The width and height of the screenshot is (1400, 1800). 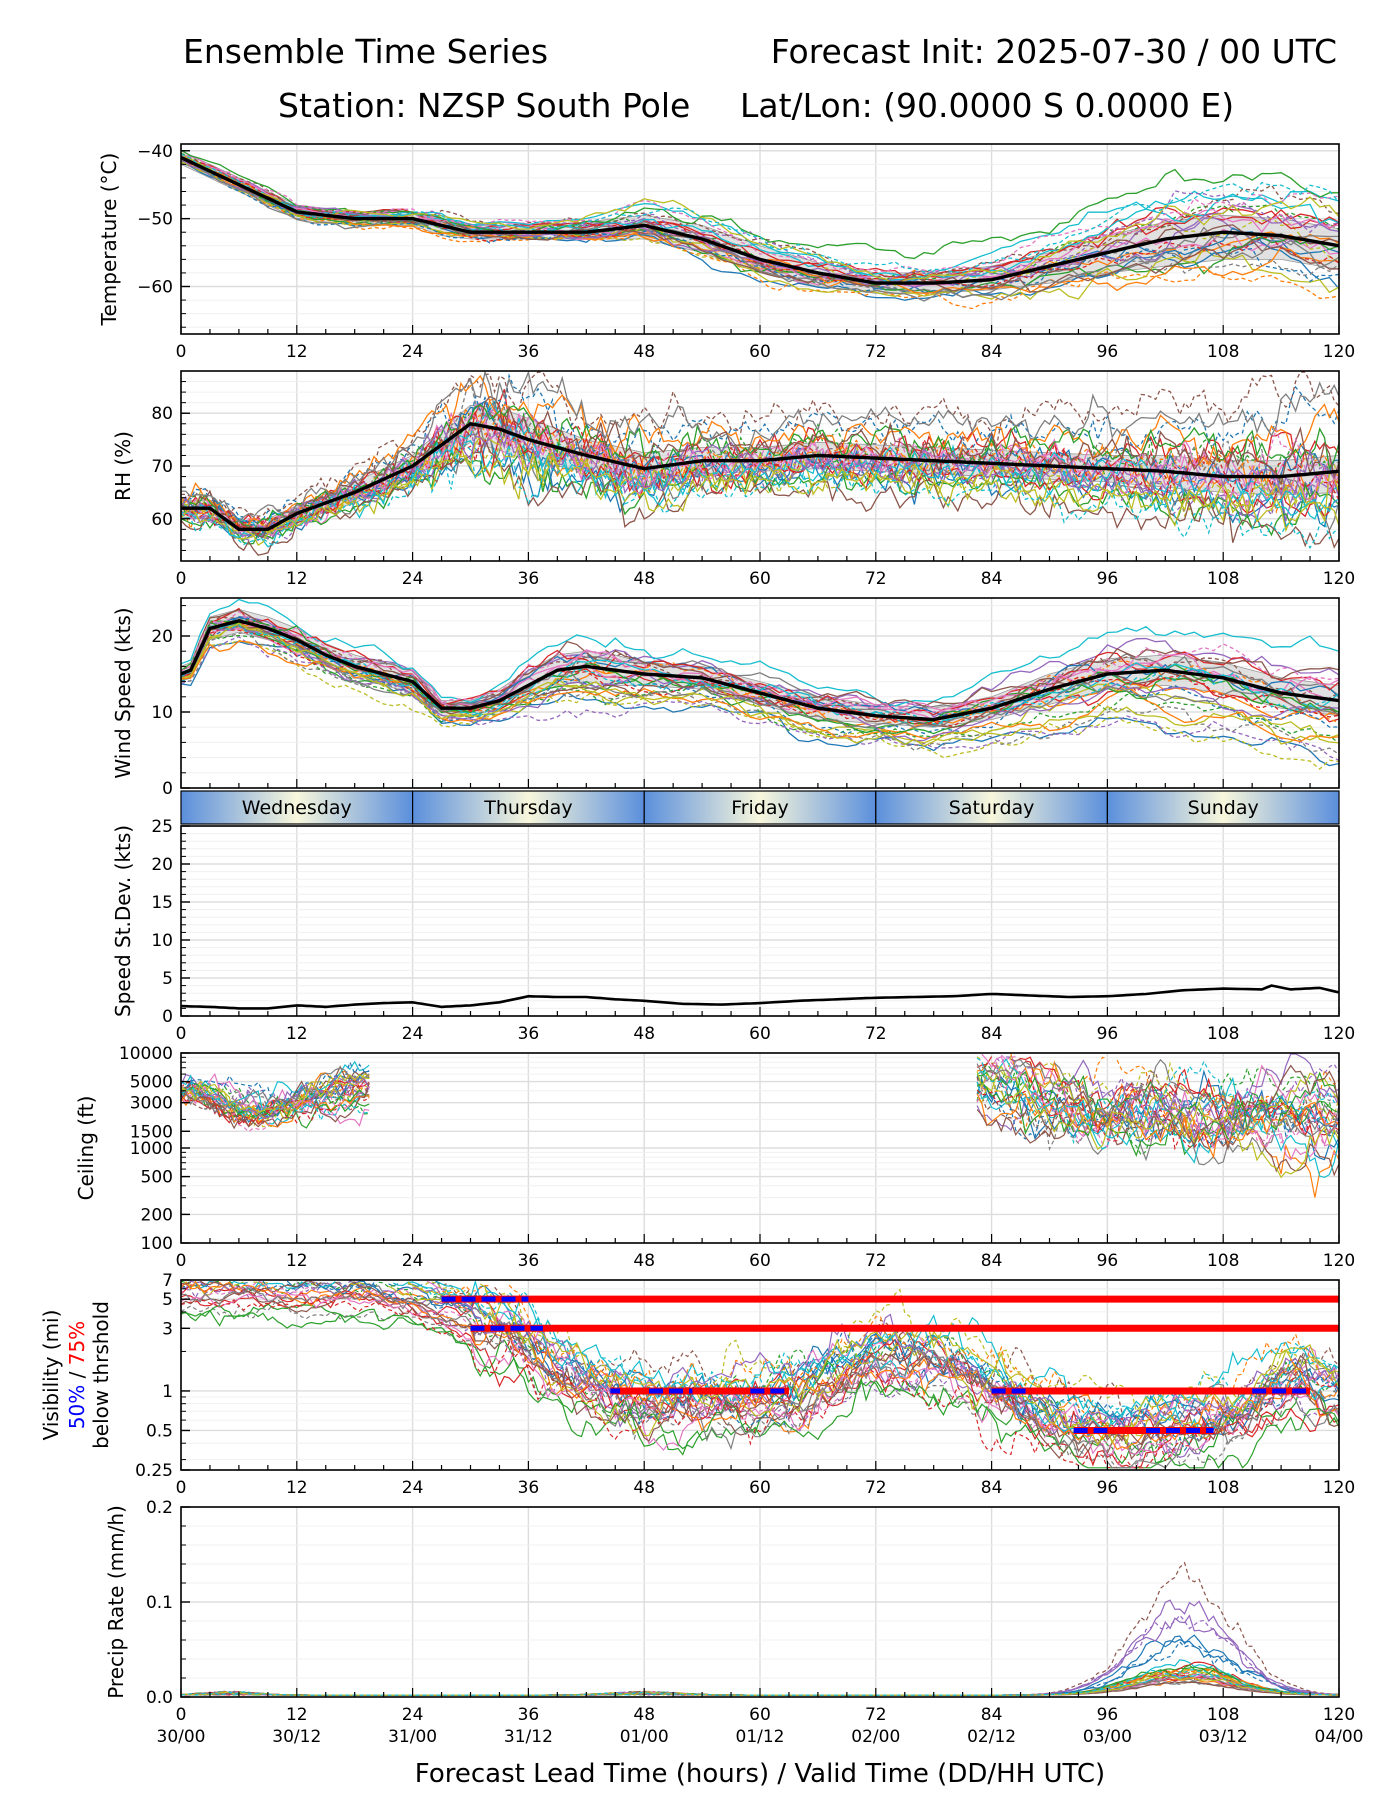 I want to click on temperature-xtick-label: 24, so click(x=413, y=352).